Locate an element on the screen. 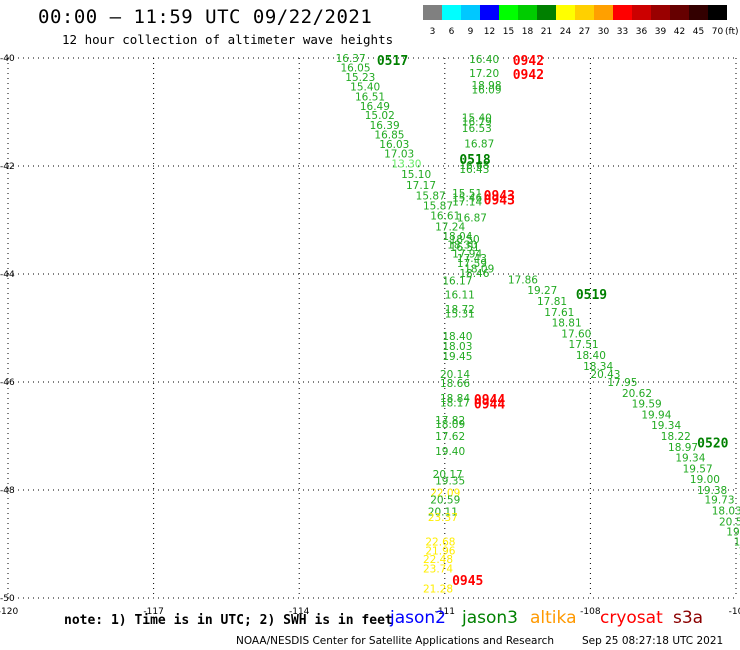 The image size is (740, 650). wave-height-value: 16.40 is located at coordinates (484, 60).